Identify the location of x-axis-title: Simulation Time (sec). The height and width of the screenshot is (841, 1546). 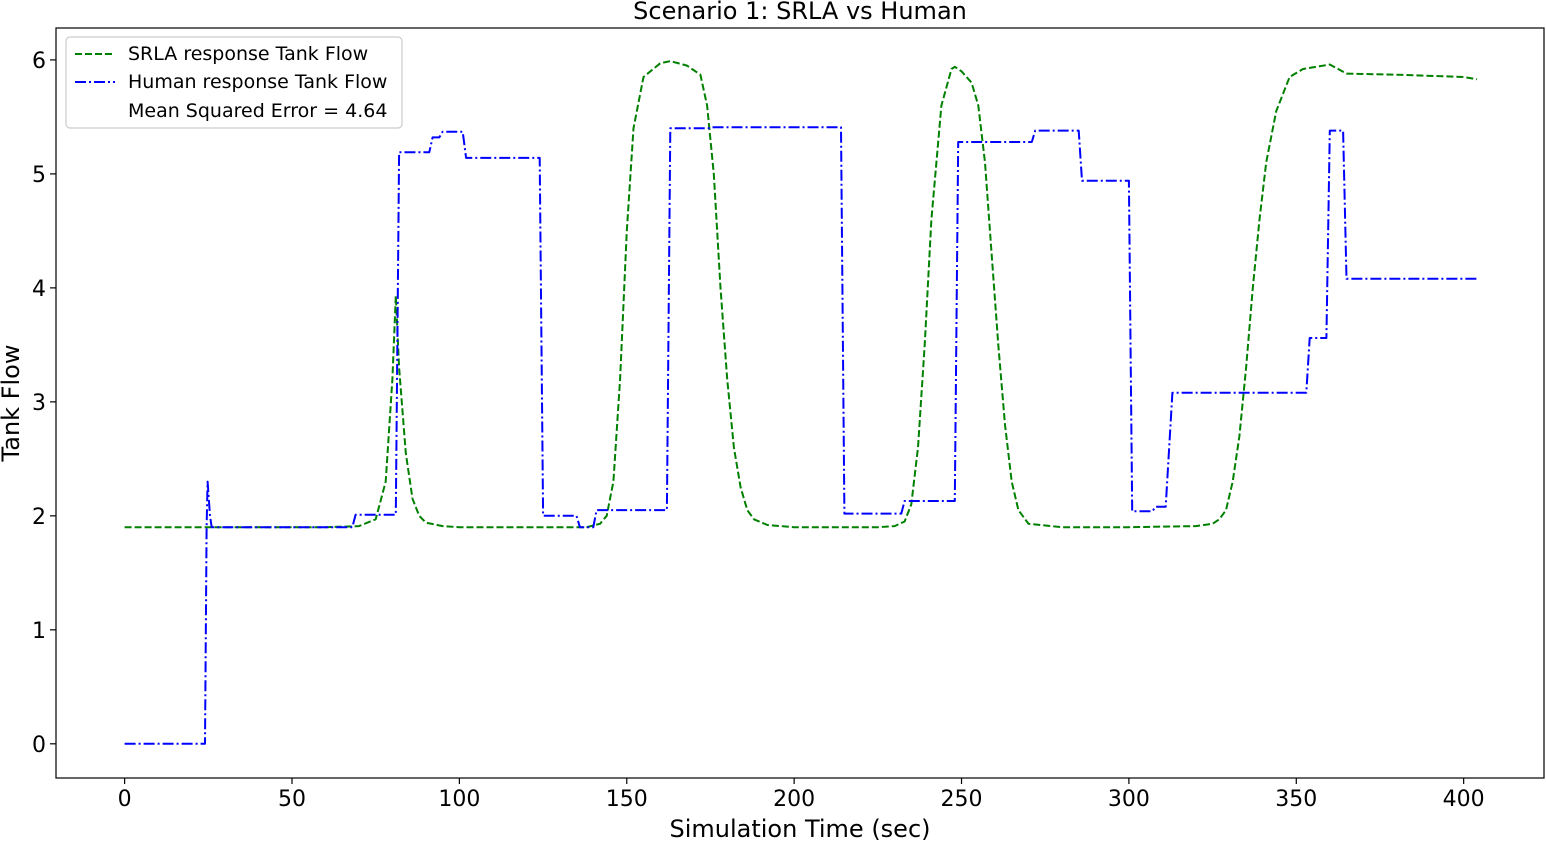
(799, 828).